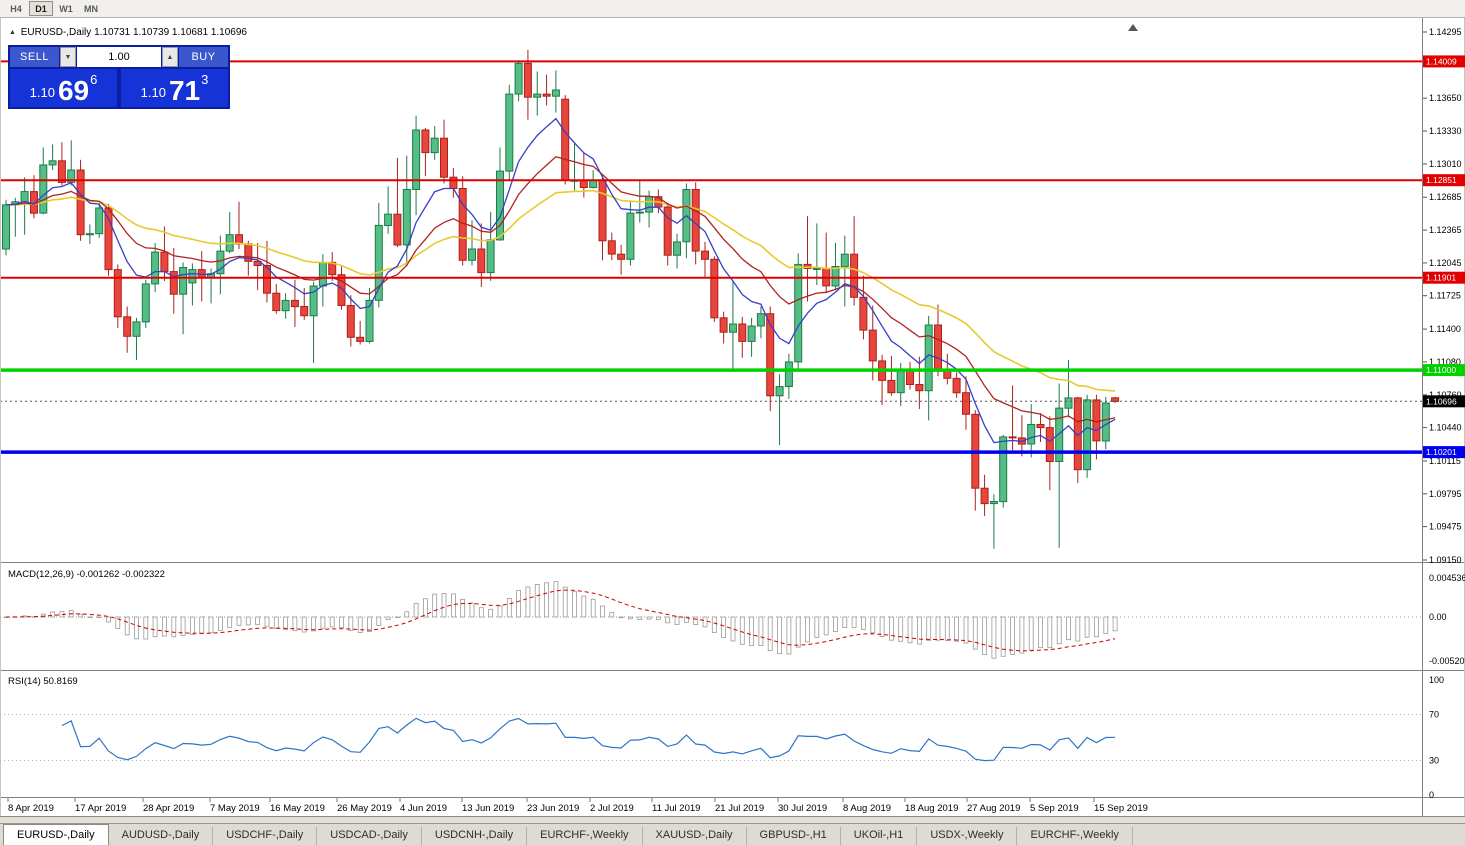 The image size is (1465, 845). I want to click on sell-price-main: 69, so click(73, 90).